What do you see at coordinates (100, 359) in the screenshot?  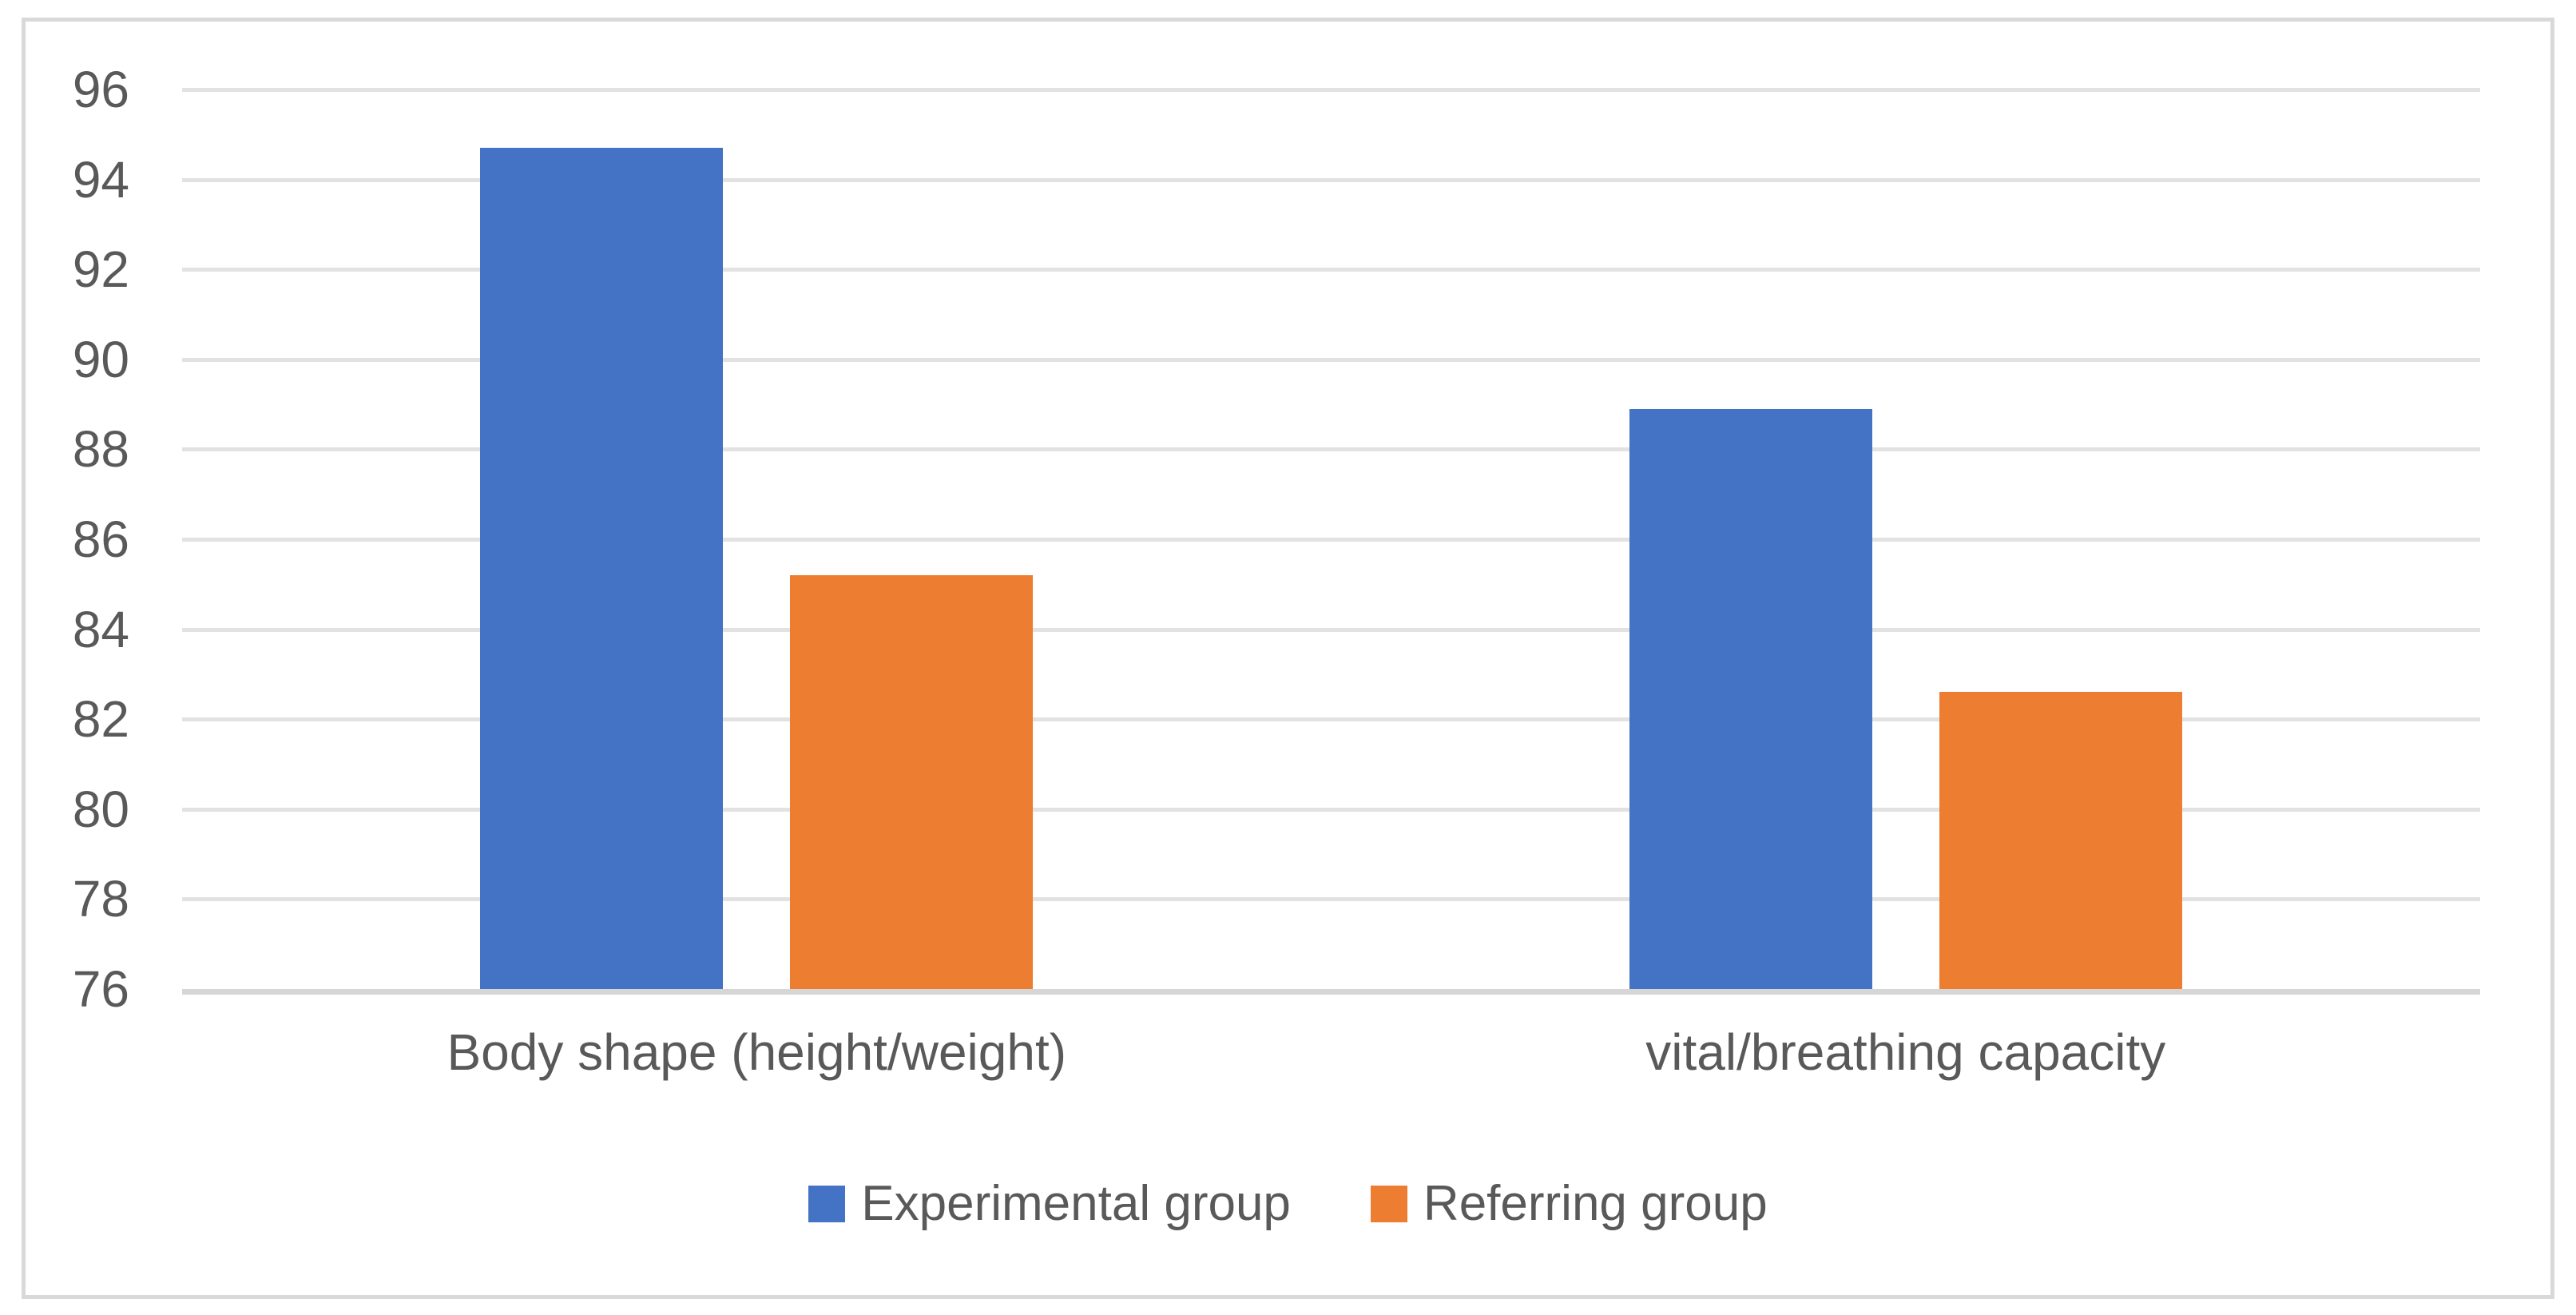 I see `y-axis-tick-label-90: 90` at bounding box center [100, 359].